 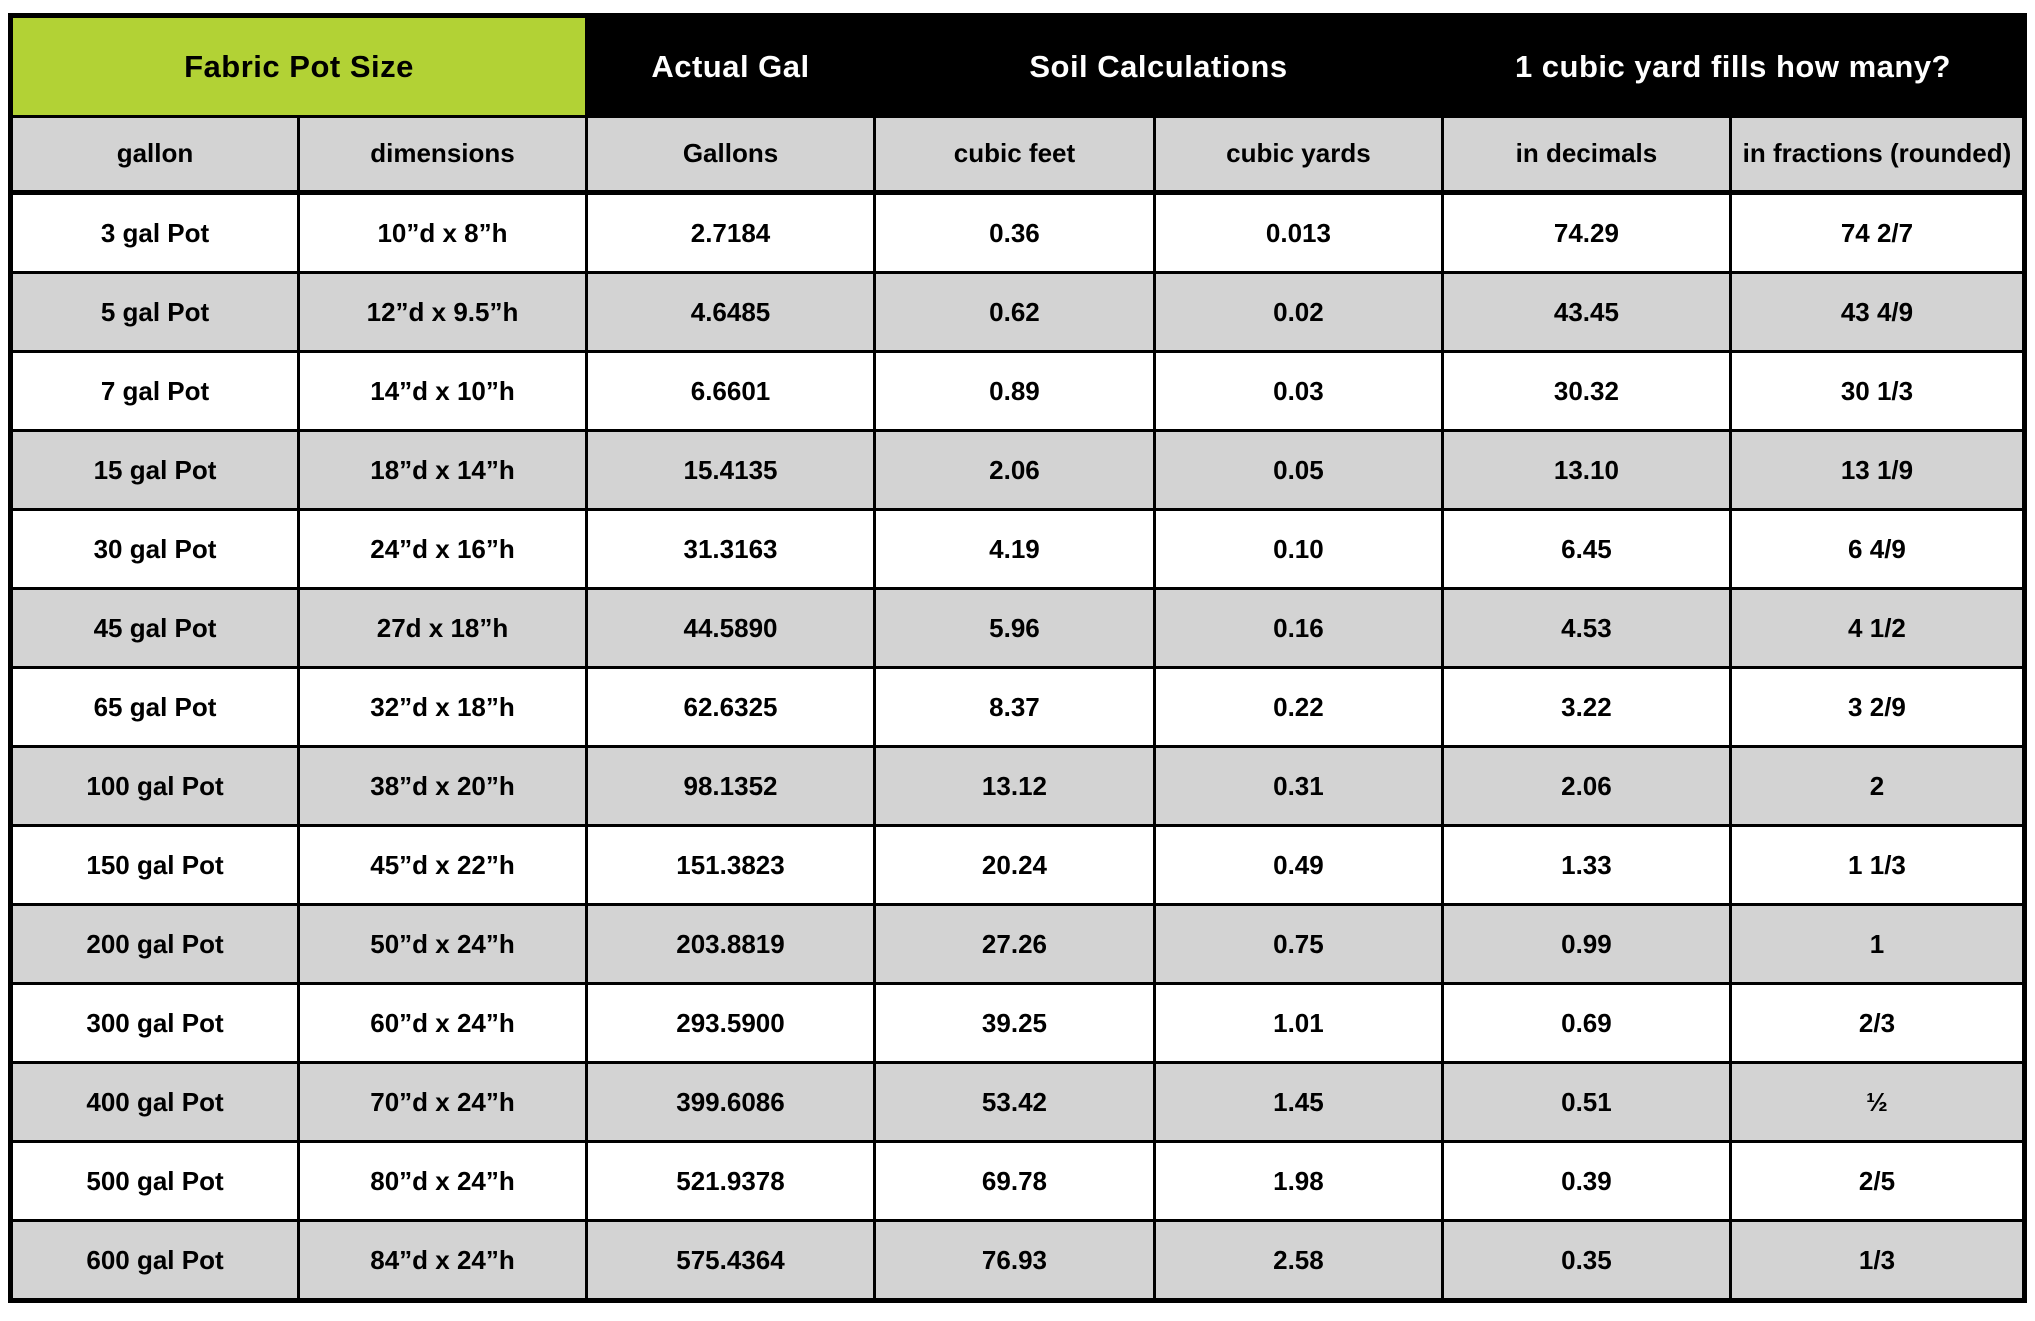 I want to click on cell-in-fractions: 30 1/3, so click(x=1877, y=391).